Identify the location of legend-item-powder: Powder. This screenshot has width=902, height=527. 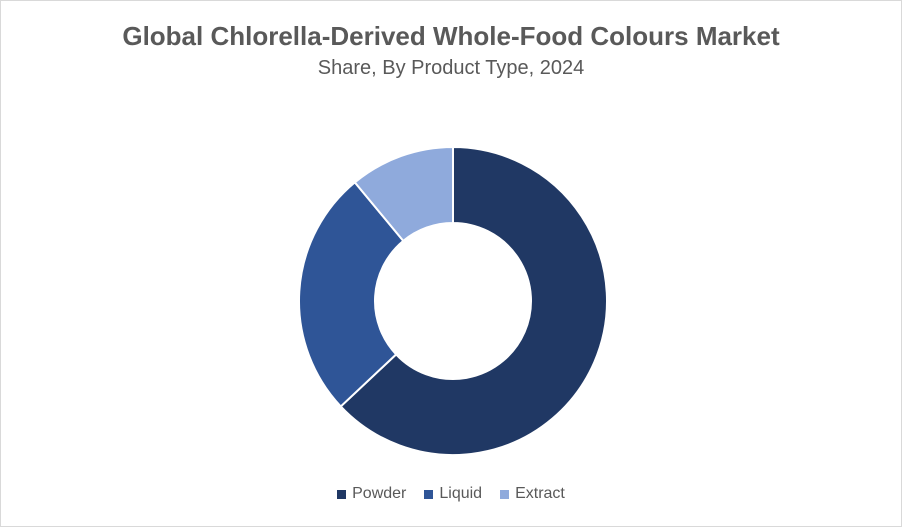
(371, 494).